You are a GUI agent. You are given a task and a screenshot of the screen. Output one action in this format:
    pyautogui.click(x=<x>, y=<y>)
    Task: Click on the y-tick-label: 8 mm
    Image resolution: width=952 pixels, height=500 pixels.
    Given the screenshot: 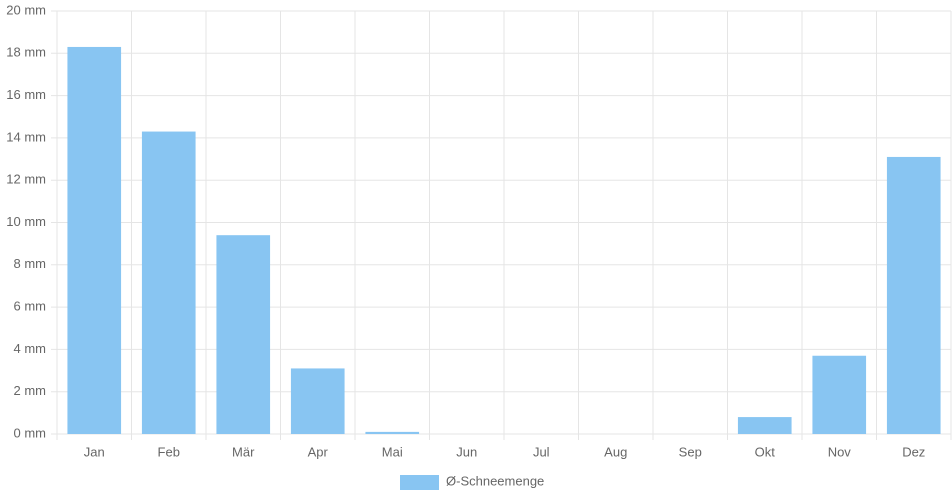 What is the action you would take?
    pyautogui.click(x=30, y=263)
    